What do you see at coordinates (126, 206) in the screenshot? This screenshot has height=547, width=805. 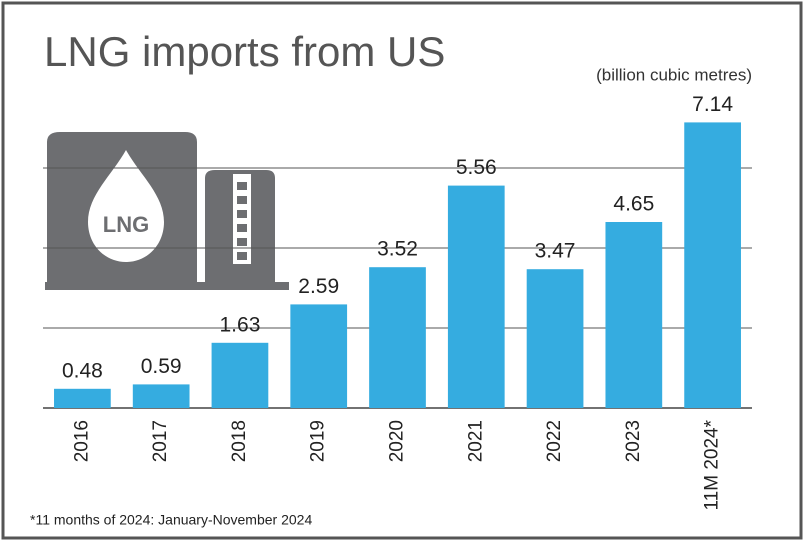 I see `drop` at bounding box center [126, 206].